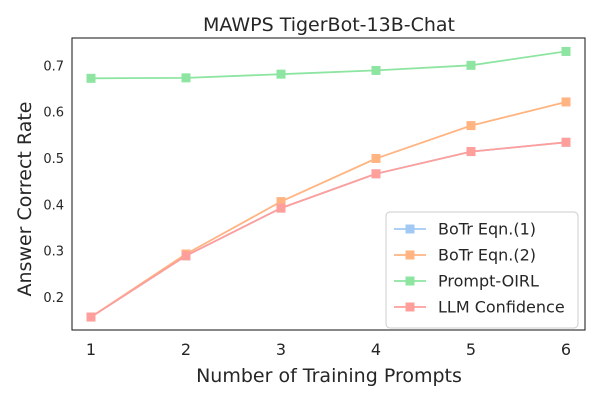 This screenshot has height=400, width=600. Describe the element at coordinates (328, 349) in the screenshot. I see `x-axis-ticks: 1 2 3 4 5 6` at that location.